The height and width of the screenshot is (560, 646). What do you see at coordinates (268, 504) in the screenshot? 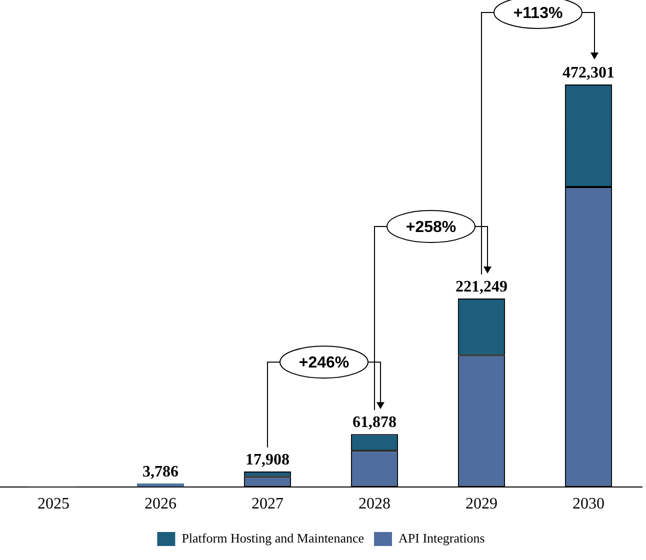
I see `x-tick-label: 2027` at bounding box center [268, 504].